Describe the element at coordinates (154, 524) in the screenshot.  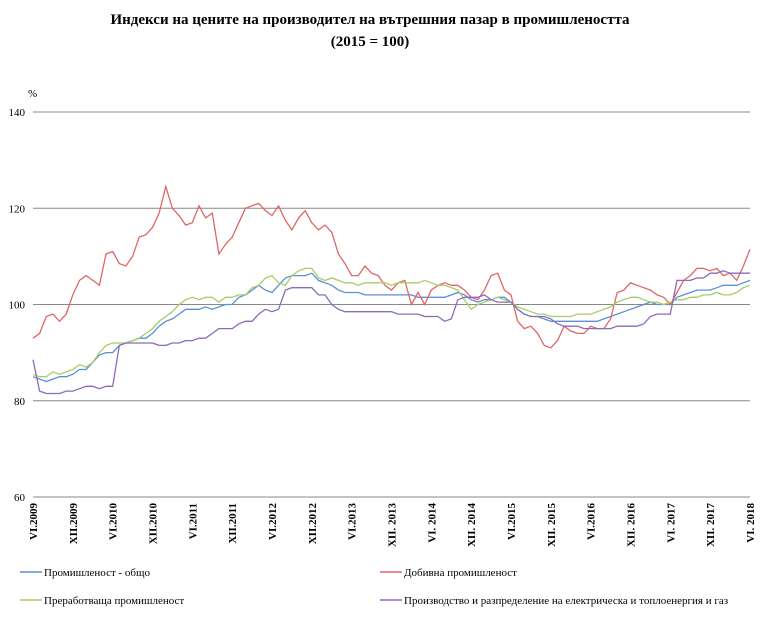
I see `x-tick-label: XII.2010` at that location.